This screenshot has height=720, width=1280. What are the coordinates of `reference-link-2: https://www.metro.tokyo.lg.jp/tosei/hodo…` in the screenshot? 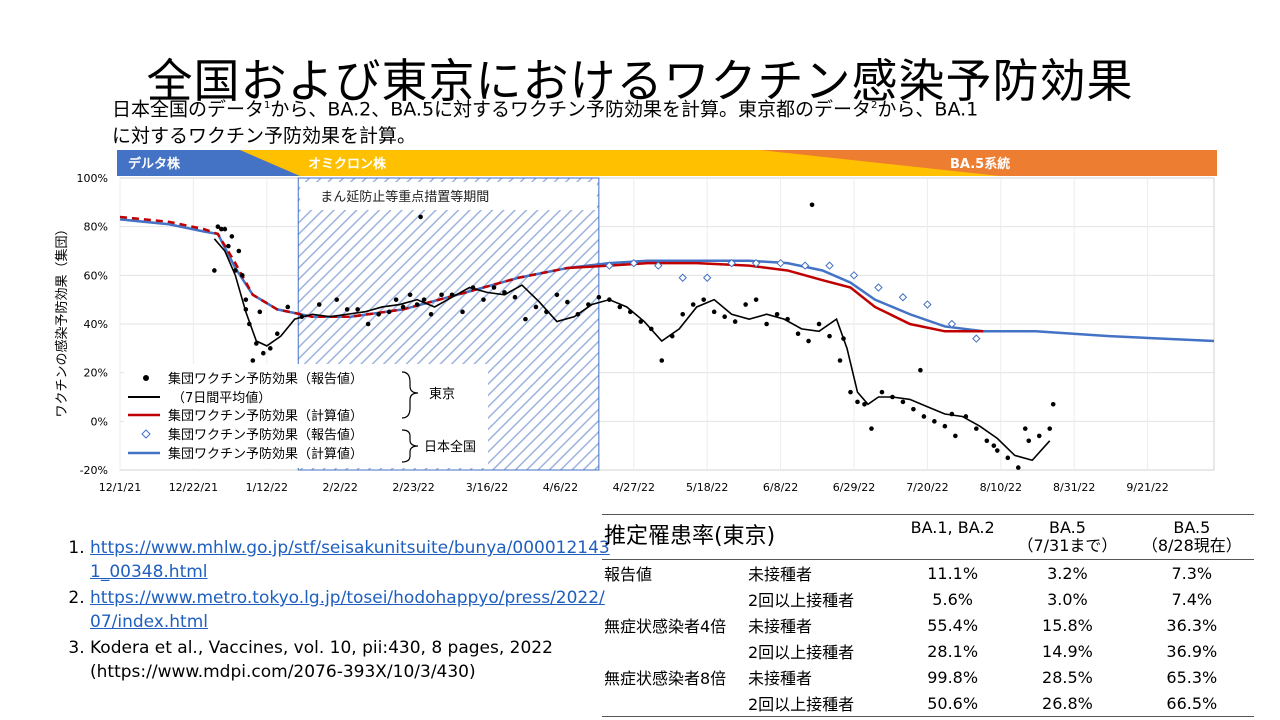 It's located at (347, 610).